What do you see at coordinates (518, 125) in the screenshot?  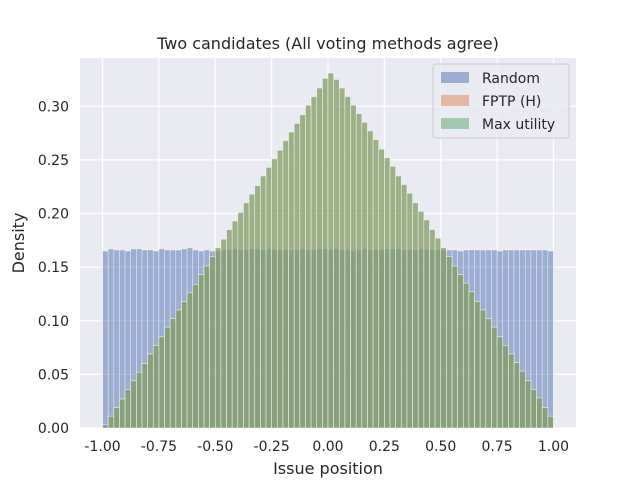 I see `legend-label: Max utility` at bounding box center [518, 125].